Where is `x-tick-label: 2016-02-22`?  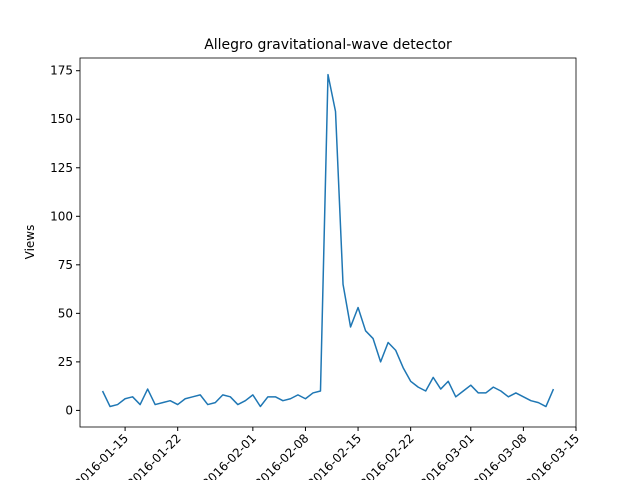
x-tick-label: 2016-02-22 is located at coordinates (387, 455).